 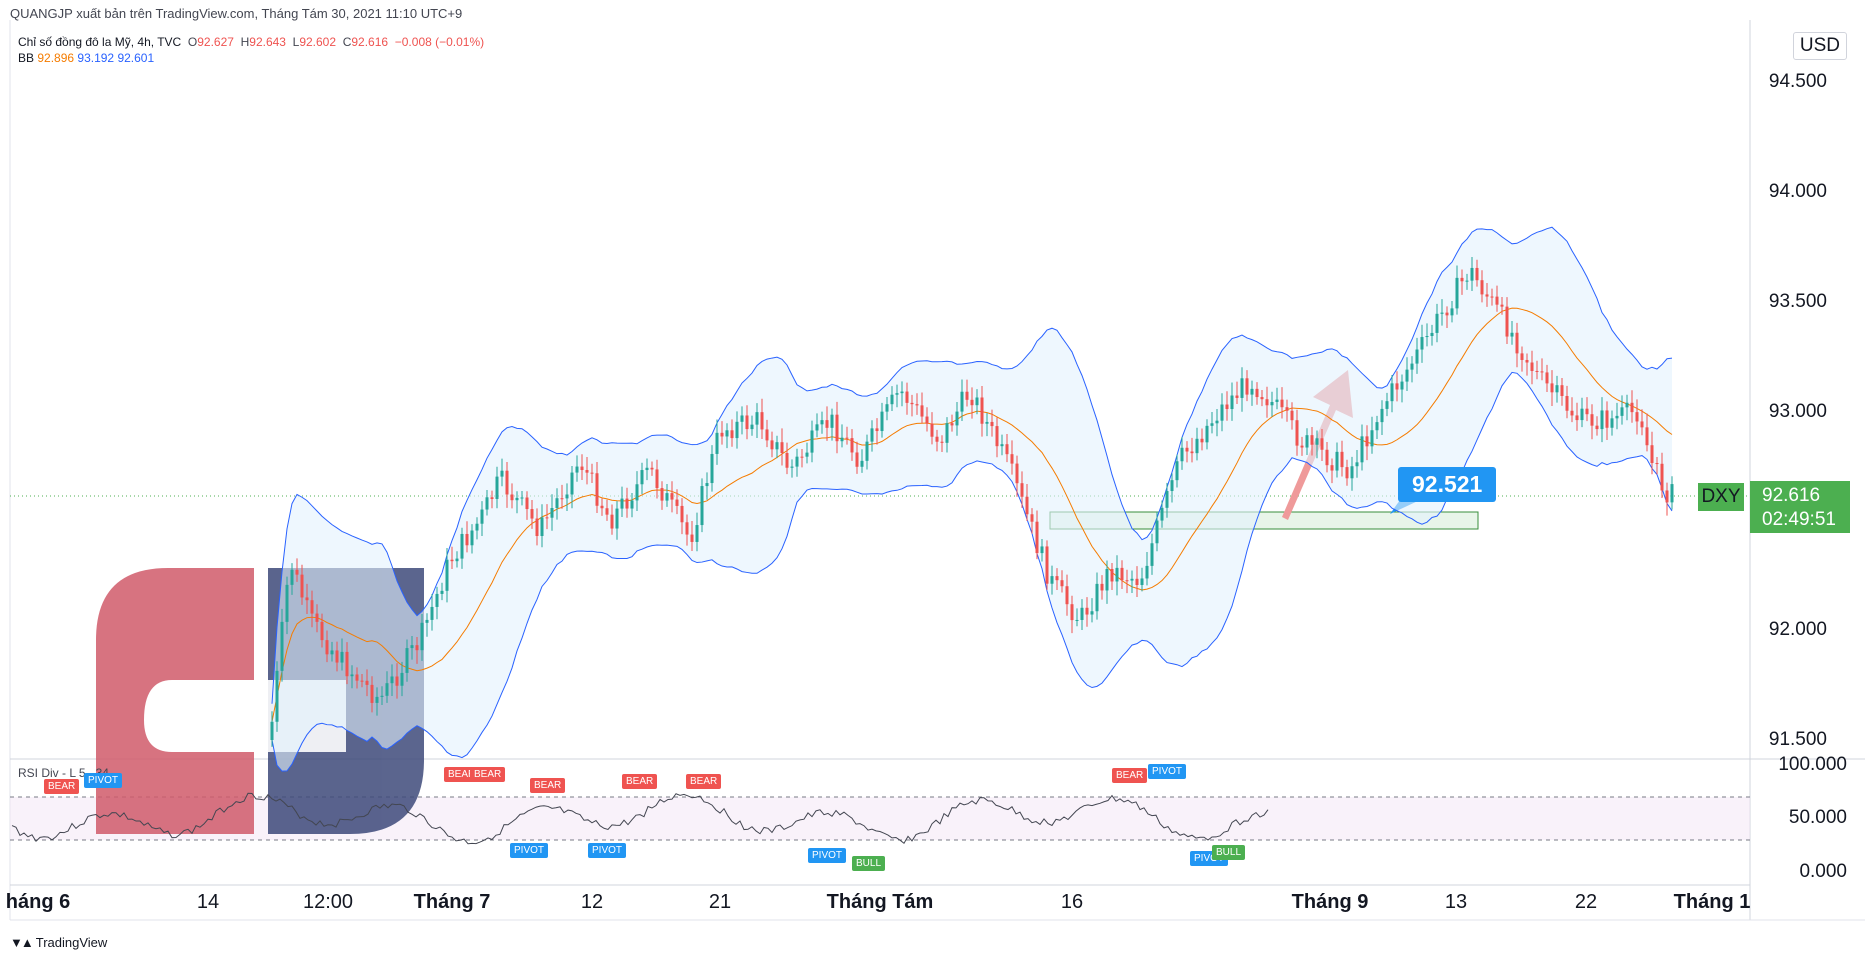 What do you see at coordinates (640, 818) in the screenshot?
I see `rsi-polyline` at bounding box center [640, 818].